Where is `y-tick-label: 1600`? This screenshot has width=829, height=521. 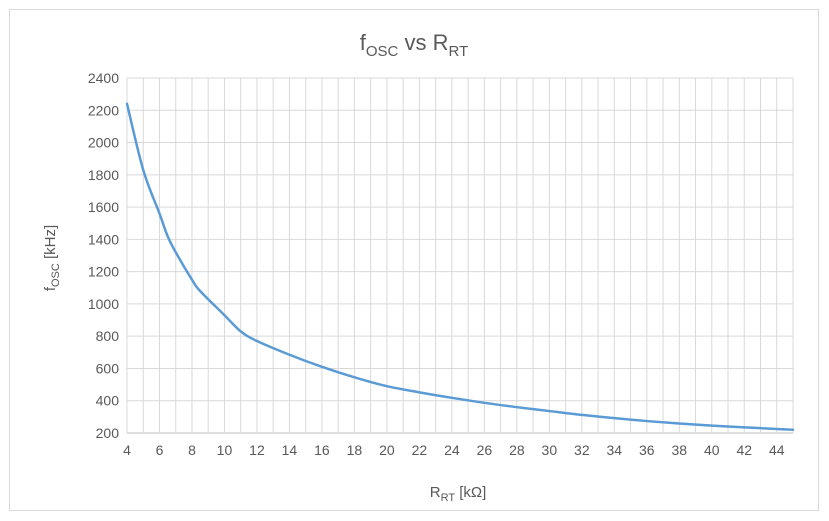
y-tick-label: 1600 is located at coordinates (103, 207).